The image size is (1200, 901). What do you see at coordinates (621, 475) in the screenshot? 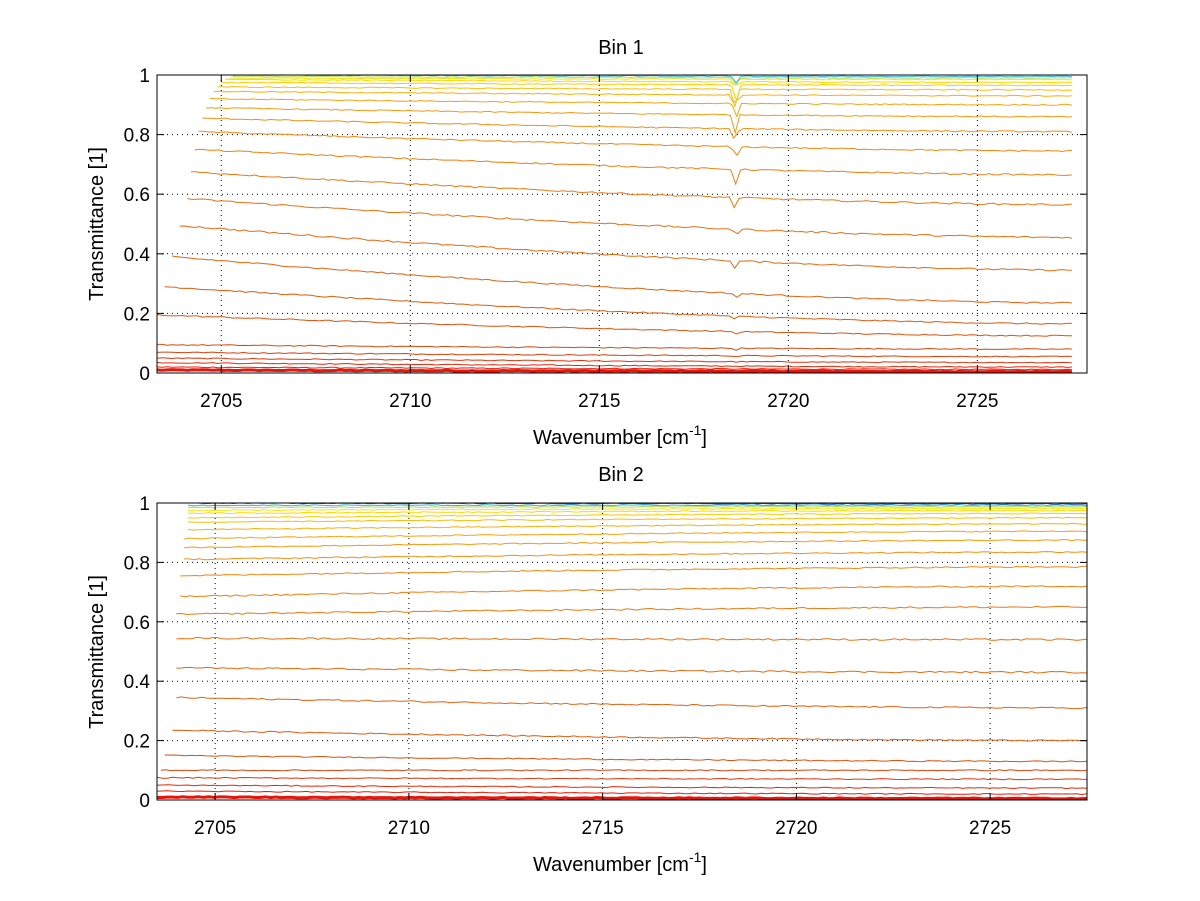
I see `chart-title: Bin 2` at bounding box center [621, 475].